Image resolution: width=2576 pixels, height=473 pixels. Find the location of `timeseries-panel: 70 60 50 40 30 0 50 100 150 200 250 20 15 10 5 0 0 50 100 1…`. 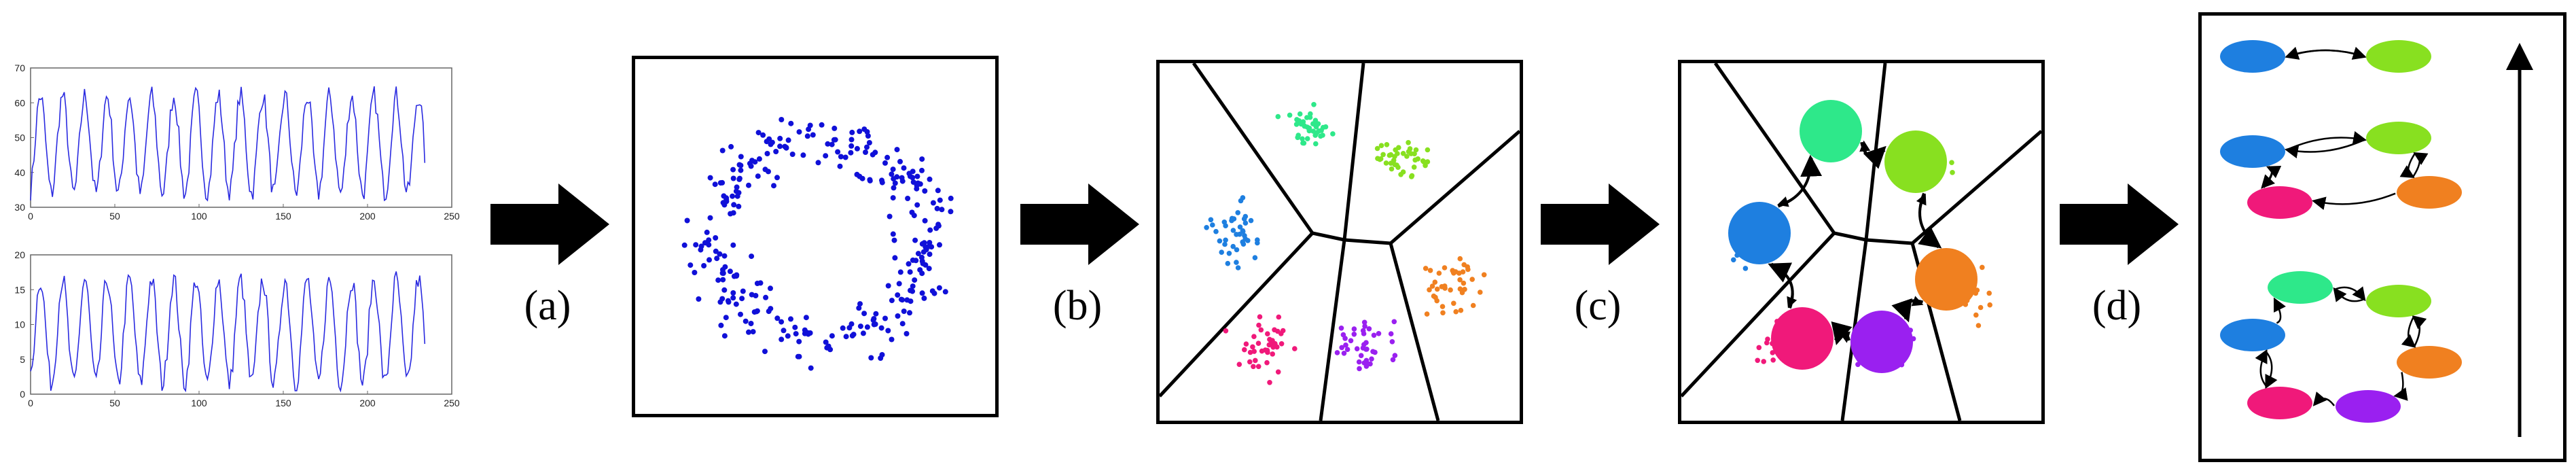

timeseries-panel: 70 60 50 40 30 0 50 100 150 200 250 20 15 10 5 0 0 50 100 1… is located at coordinates (231, 238).